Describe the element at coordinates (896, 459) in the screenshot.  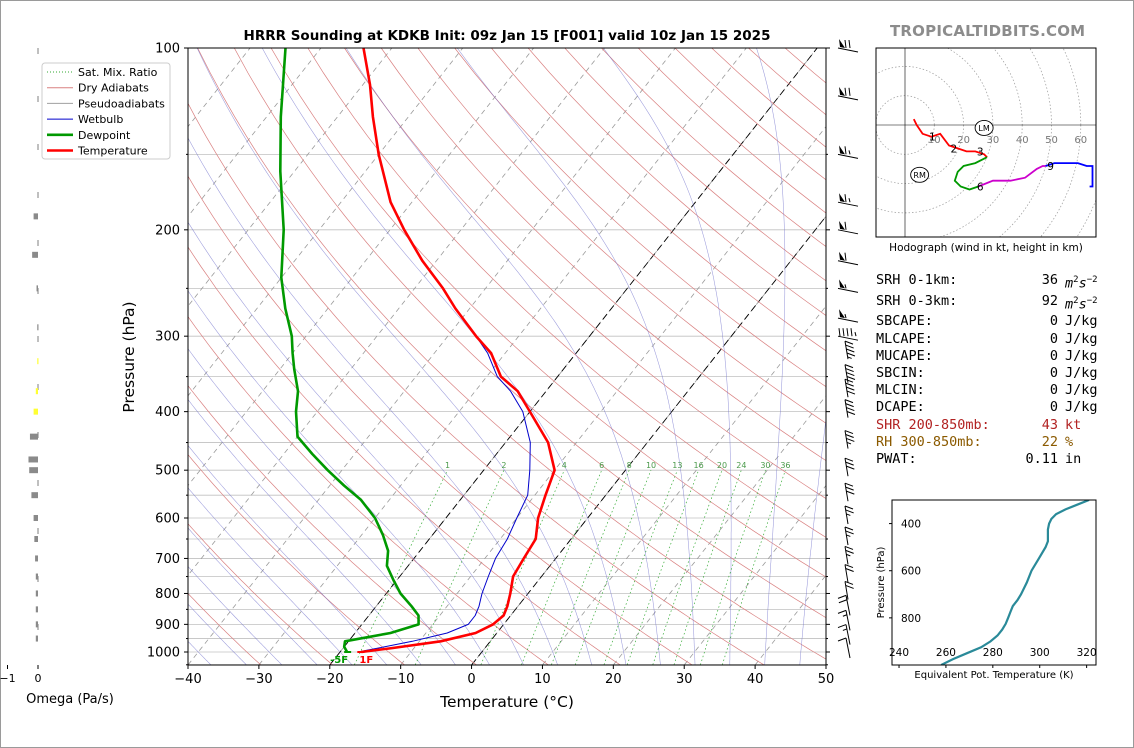
I see `index-key: PWAT:` at that location.